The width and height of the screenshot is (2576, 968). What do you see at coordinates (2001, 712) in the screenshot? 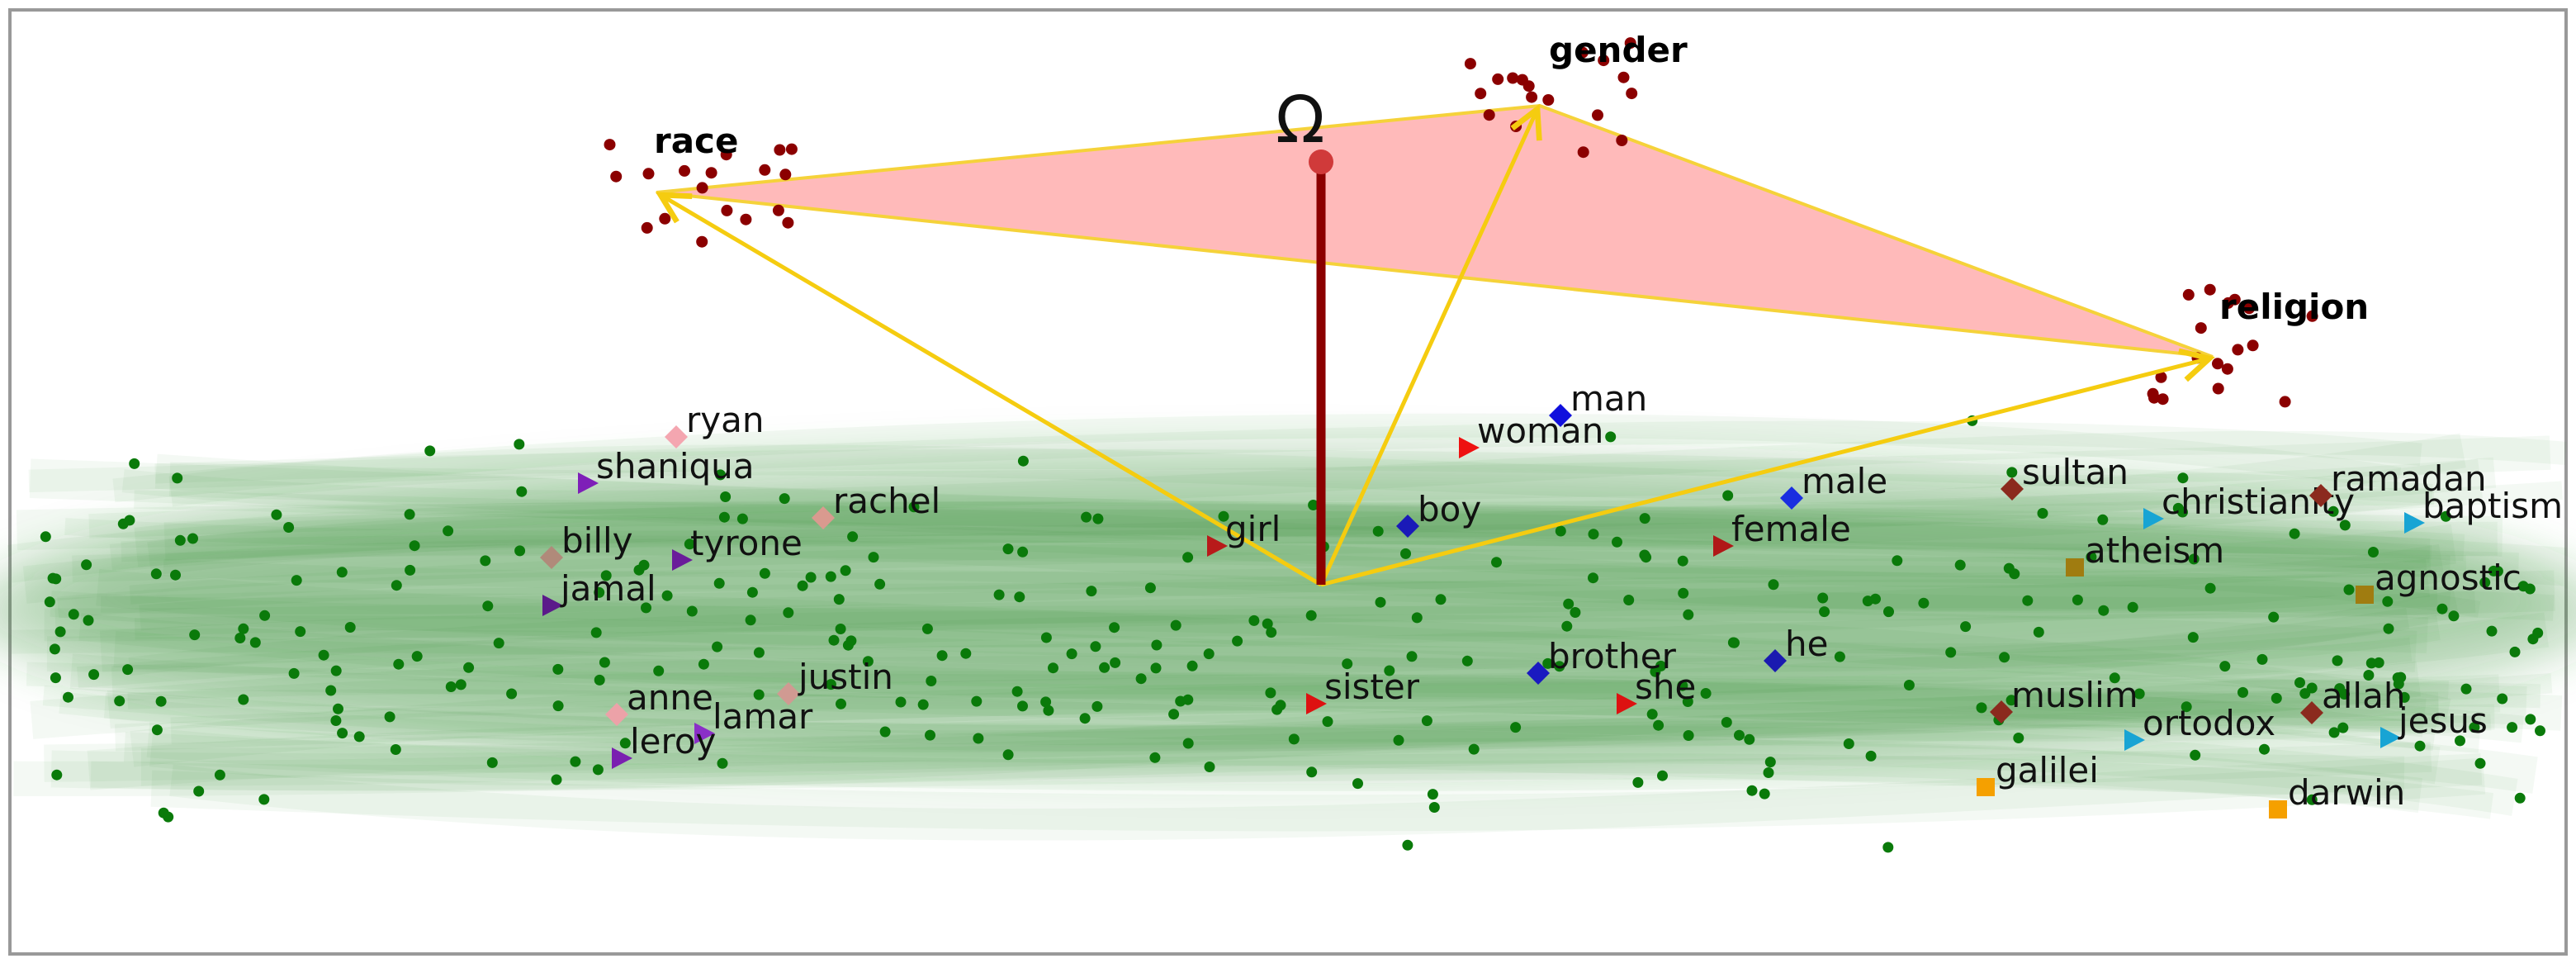
I see `marker-muslim` at bounding box center [2001, 712].